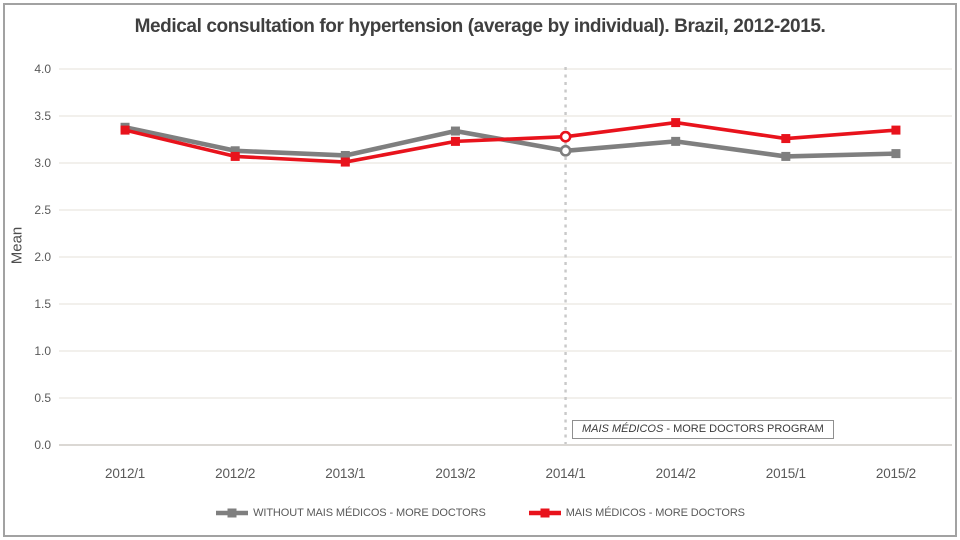  Describe the element at coordinates (455, 473) in the screenshot. I see `x-tick-label: 2013/2` at that location.